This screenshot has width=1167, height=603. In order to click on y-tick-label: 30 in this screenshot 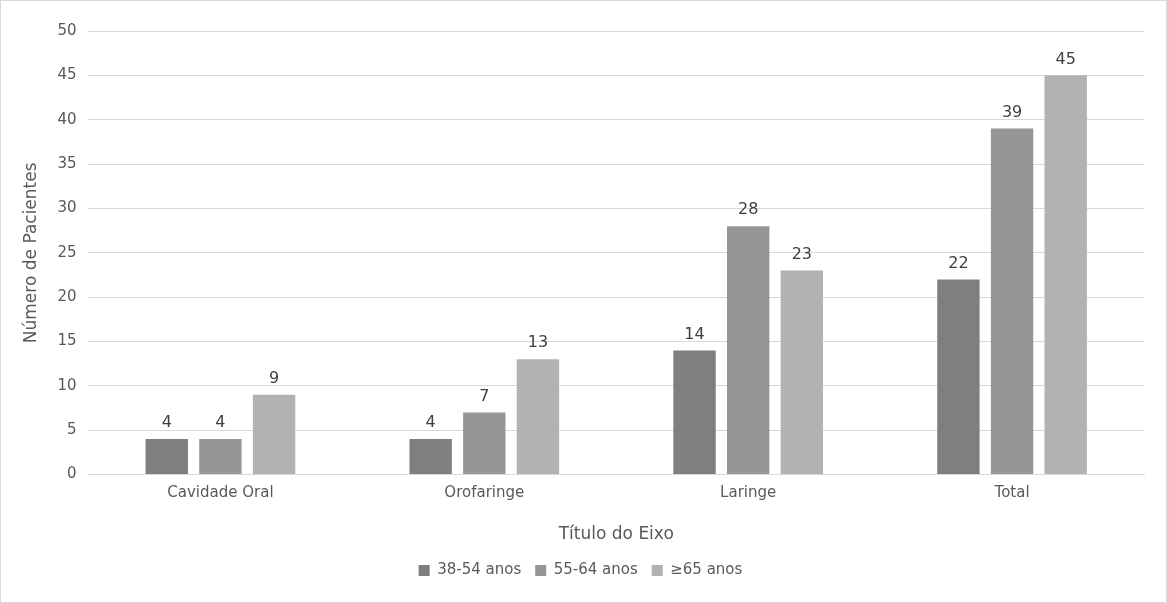, I will do `click(67, 207)`.